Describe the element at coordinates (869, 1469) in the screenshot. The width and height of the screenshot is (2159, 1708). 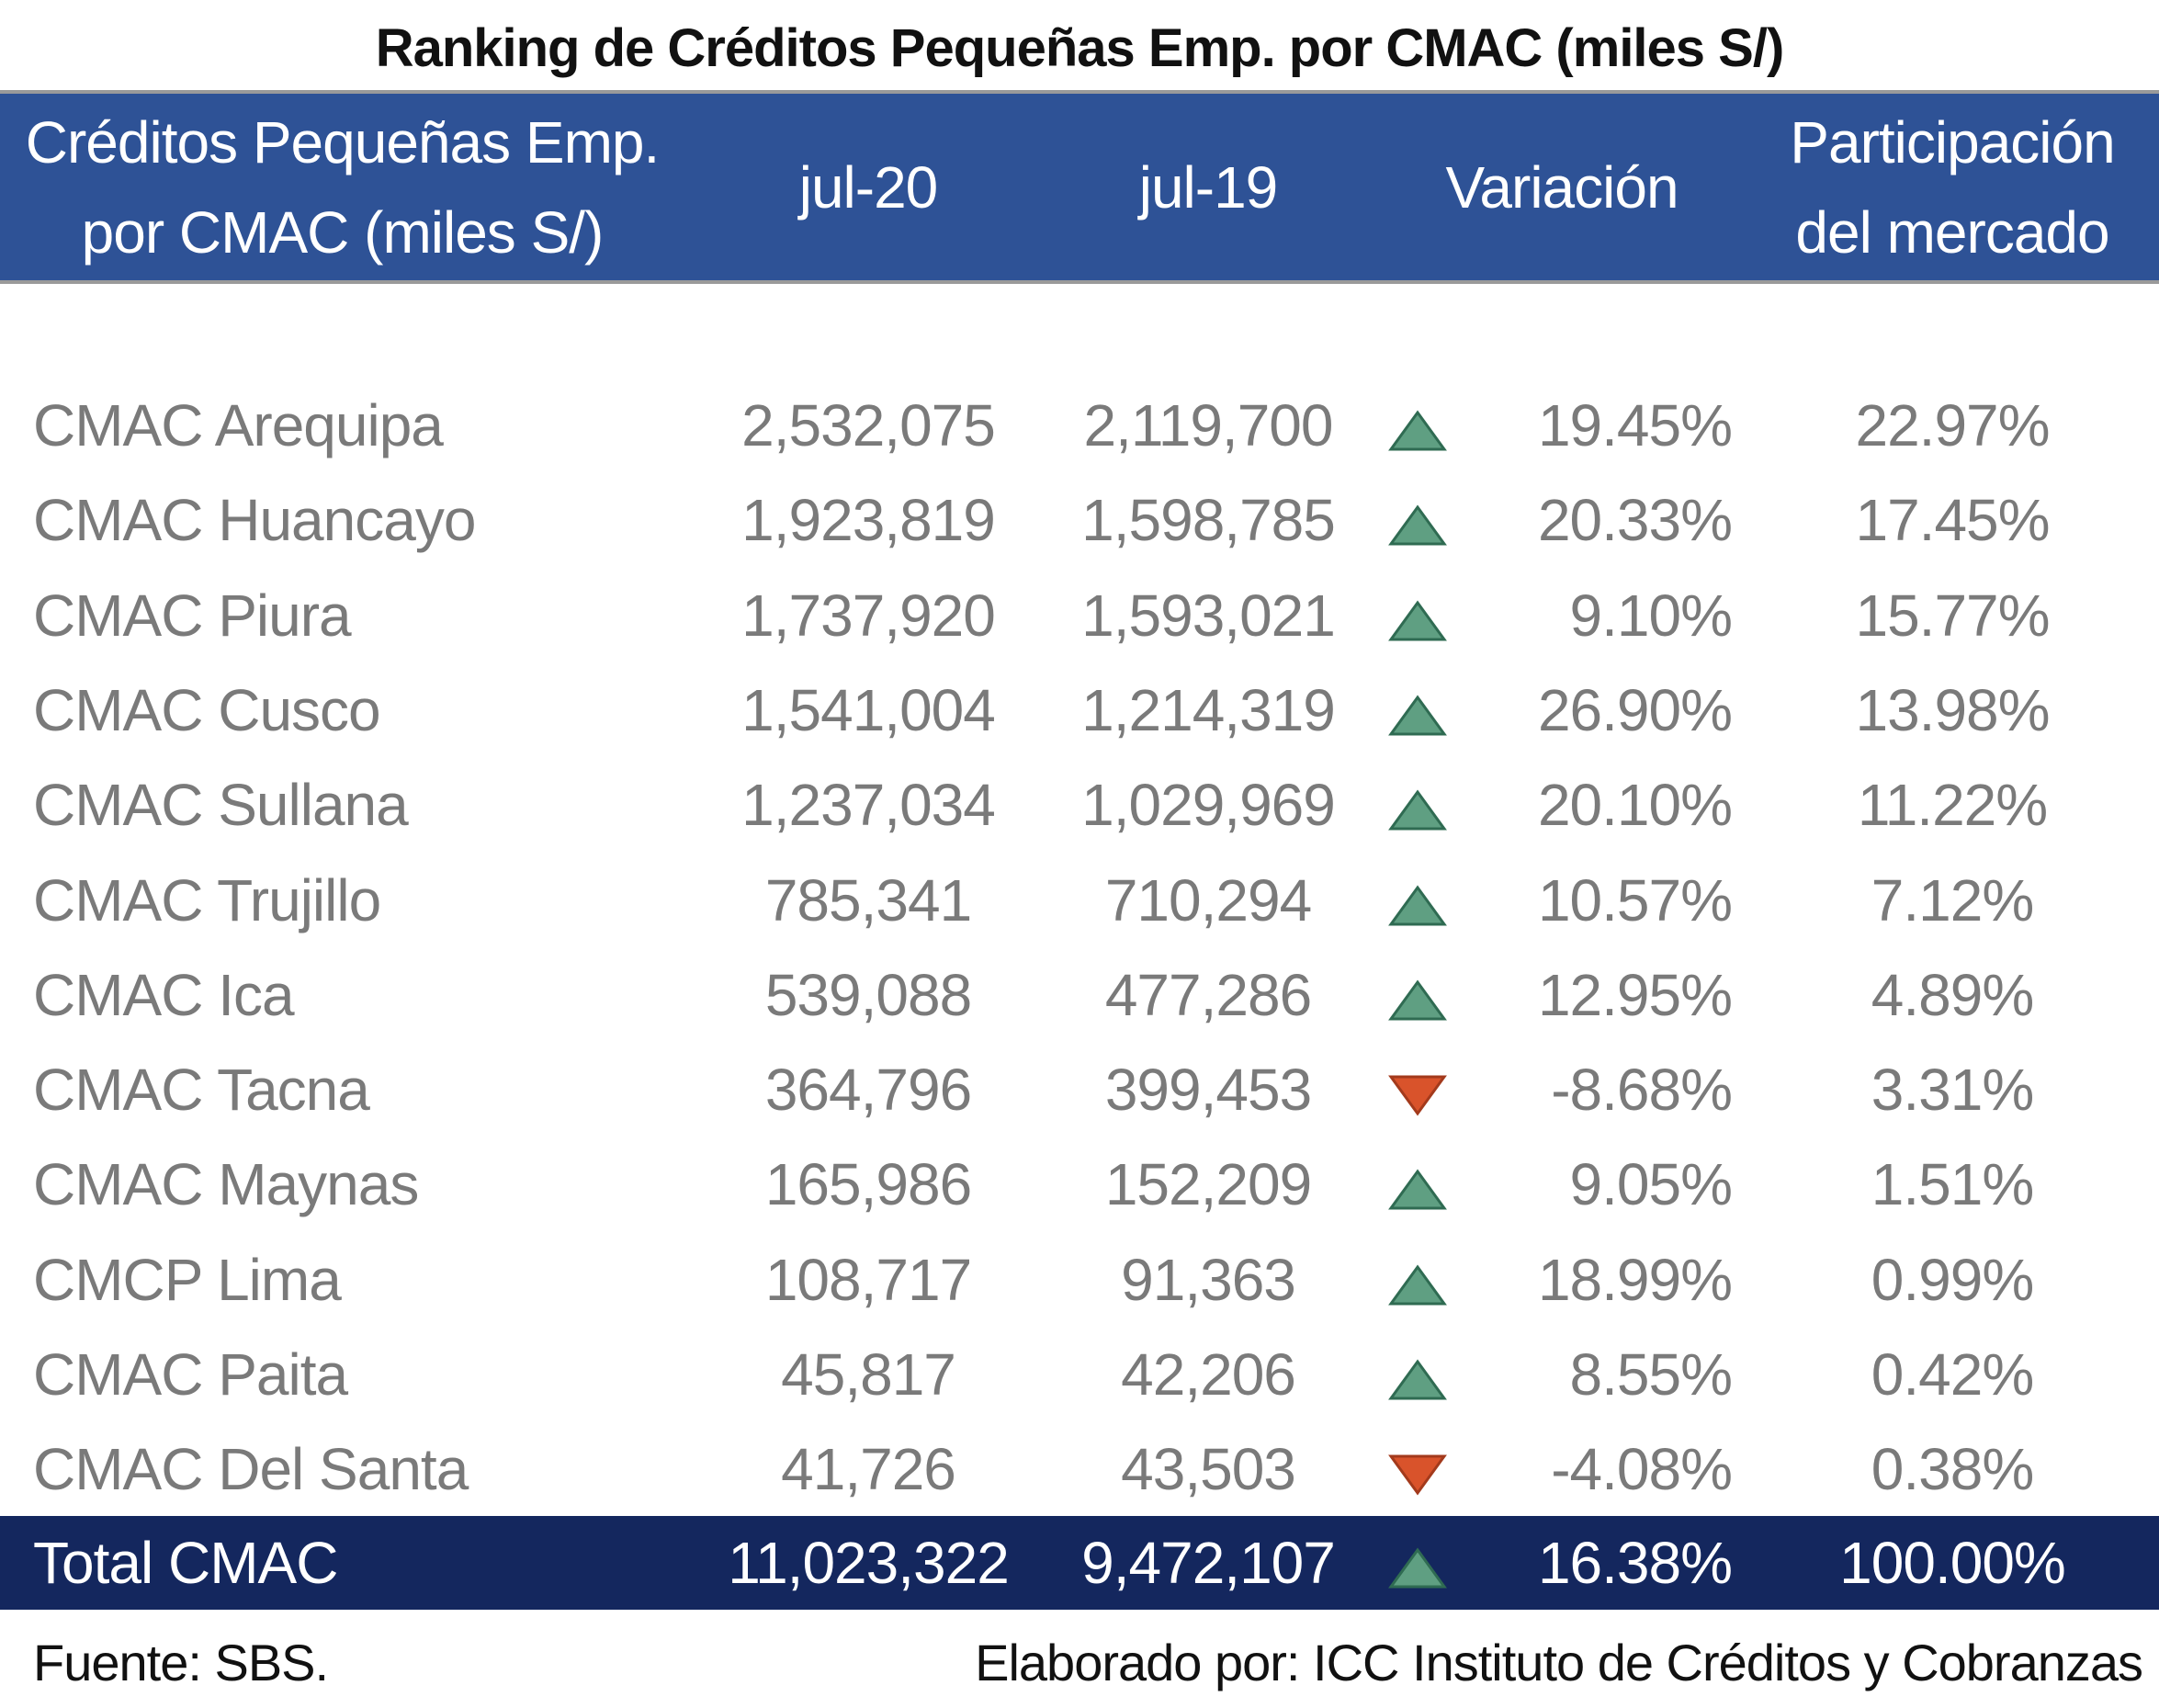
I see `row-jul20: 41,726` at that location.